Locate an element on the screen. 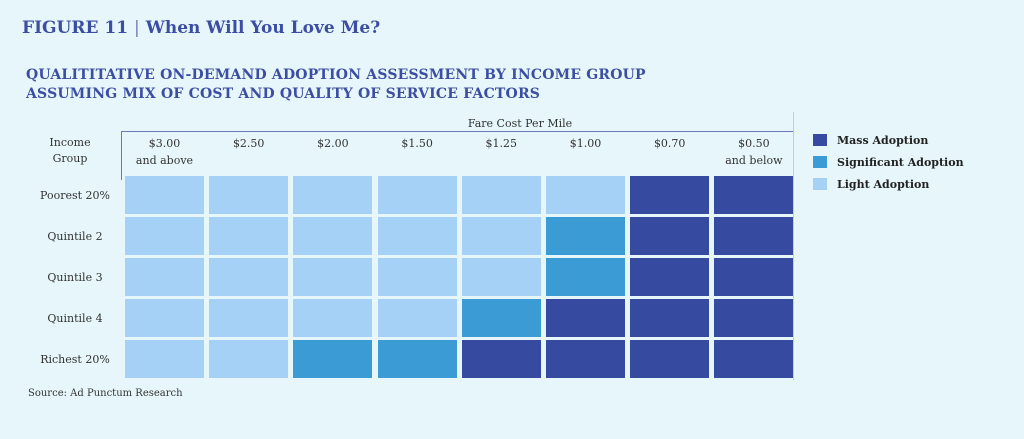 The height and width of the screenshot is (439, 1024). figure-heading: When Will You Love Me? is located at coordinates (263, 28).